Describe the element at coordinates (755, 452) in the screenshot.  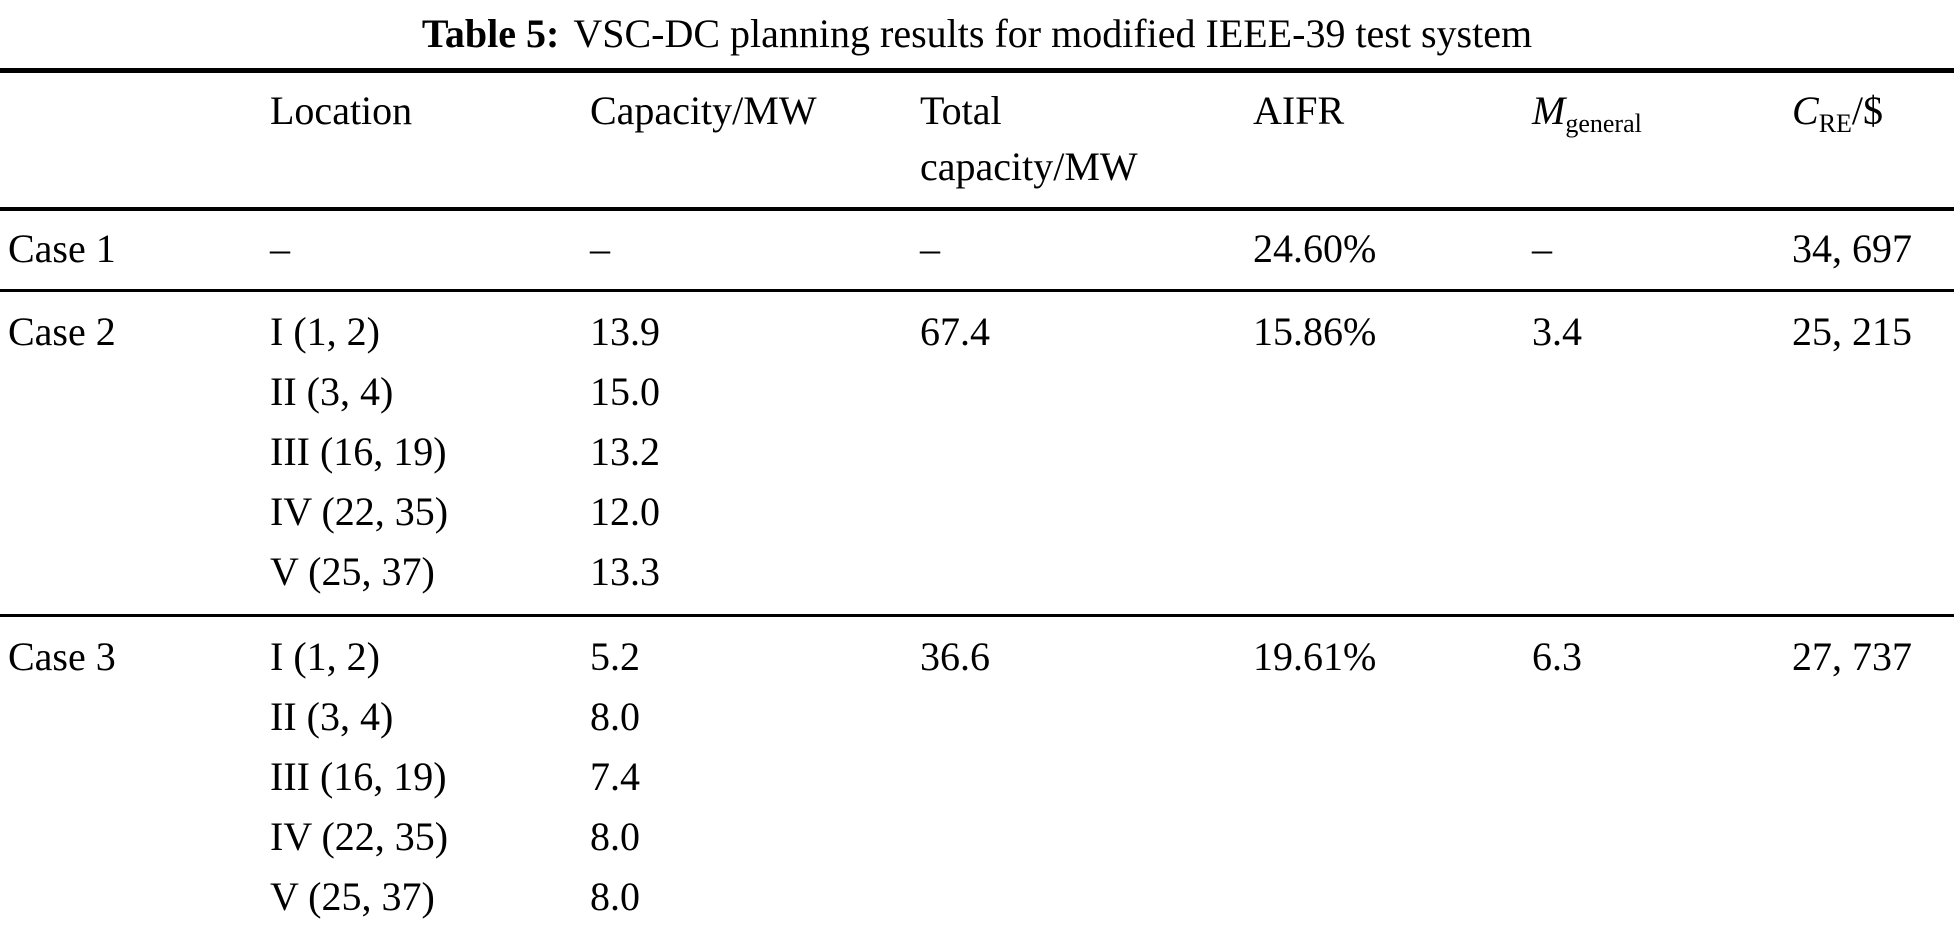
I see `case2-capacities: 13.9 15.0 13.2 12.0 13.3` at that location.